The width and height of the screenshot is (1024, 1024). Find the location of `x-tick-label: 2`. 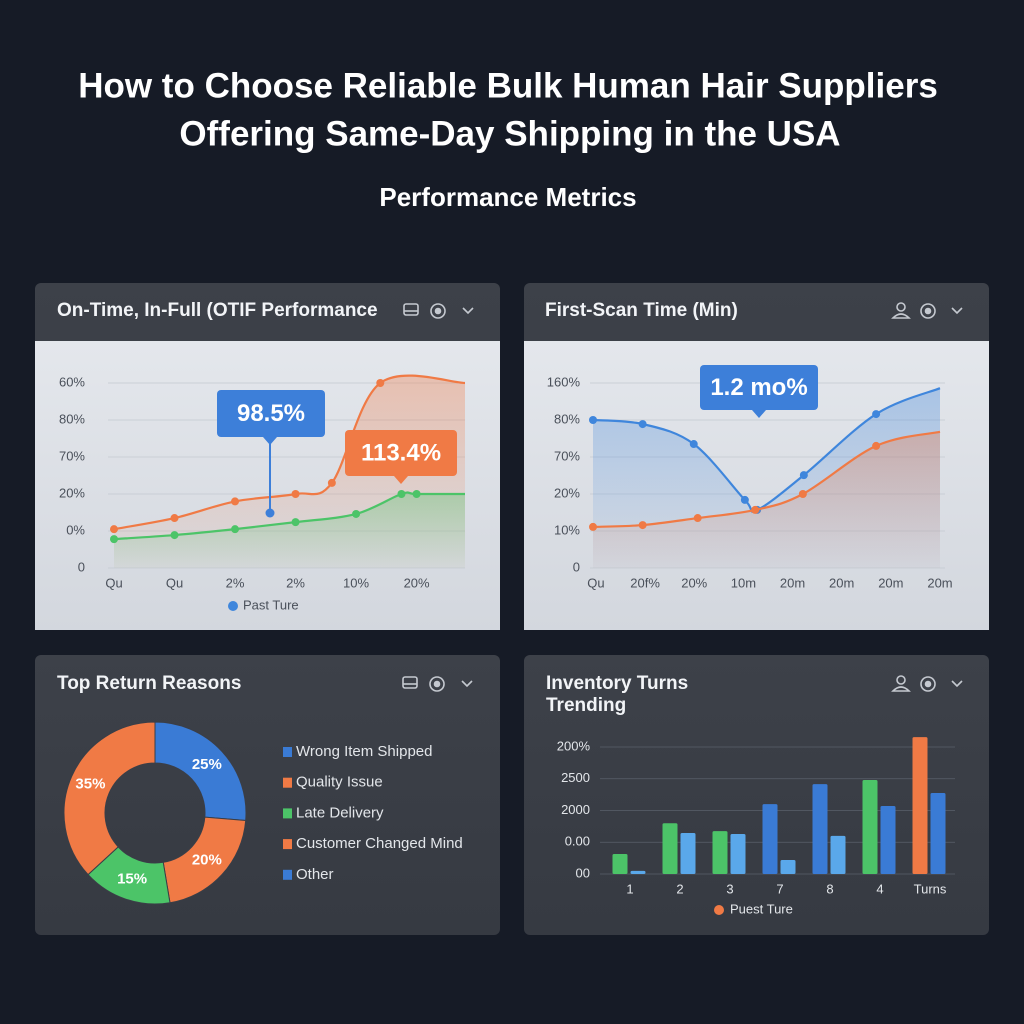

x-tick-label: 2 is located at coordinates (679, 888).